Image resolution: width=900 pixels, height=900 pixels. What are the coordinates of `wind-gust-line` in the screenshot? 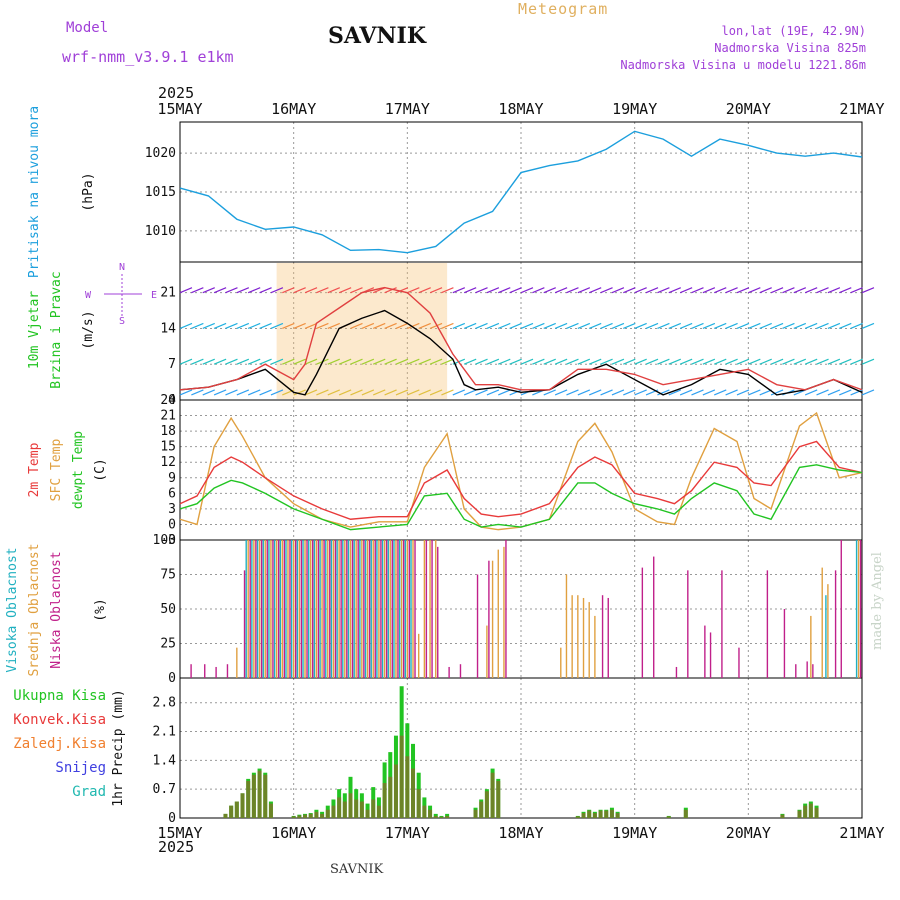 It's located at (521, 338).